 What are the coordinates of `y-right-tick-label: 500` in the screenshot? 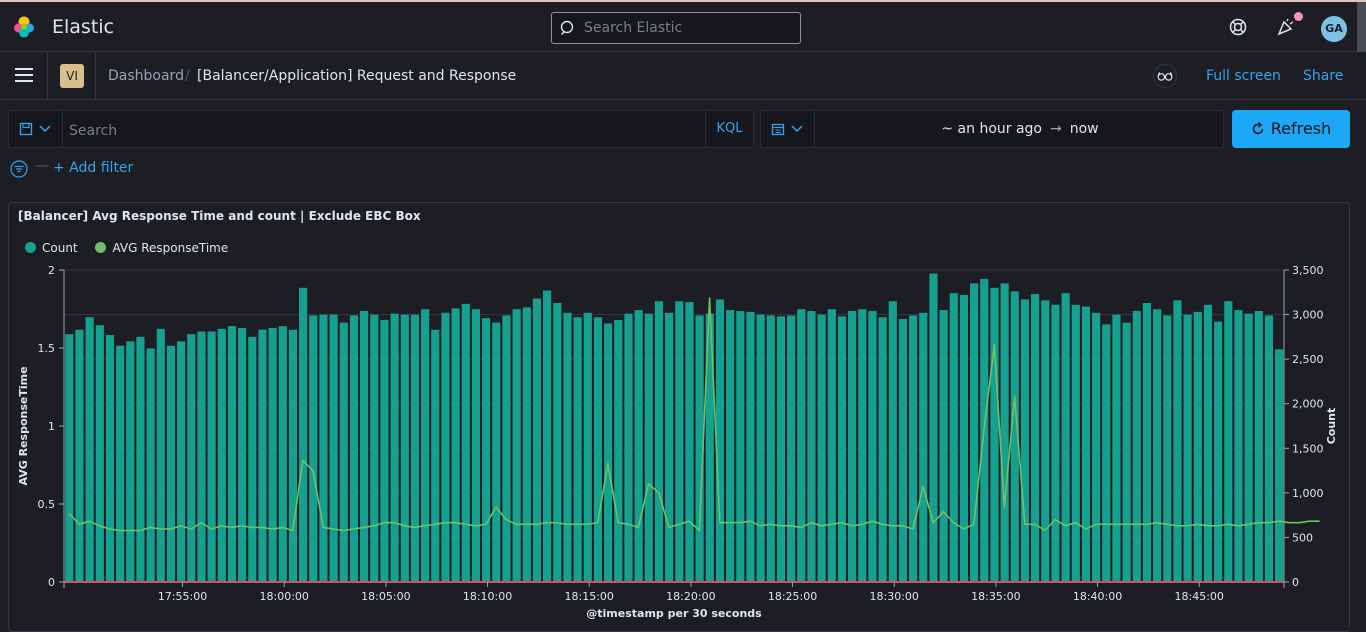 It's located at (1302, 537).